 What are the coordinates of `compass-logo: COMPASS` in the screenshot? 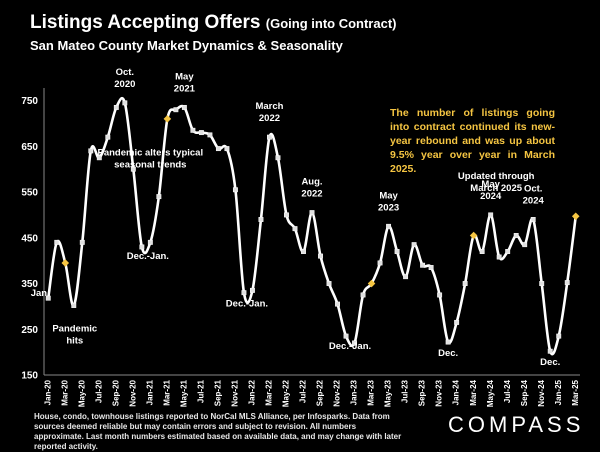 It's located at (516, 424).